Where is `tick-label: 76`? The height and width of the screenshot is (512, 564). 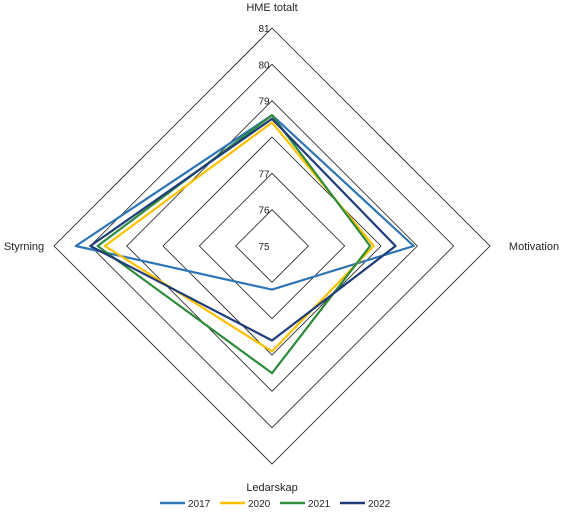 tick-label: 76 is located at coordinates (264, 211).